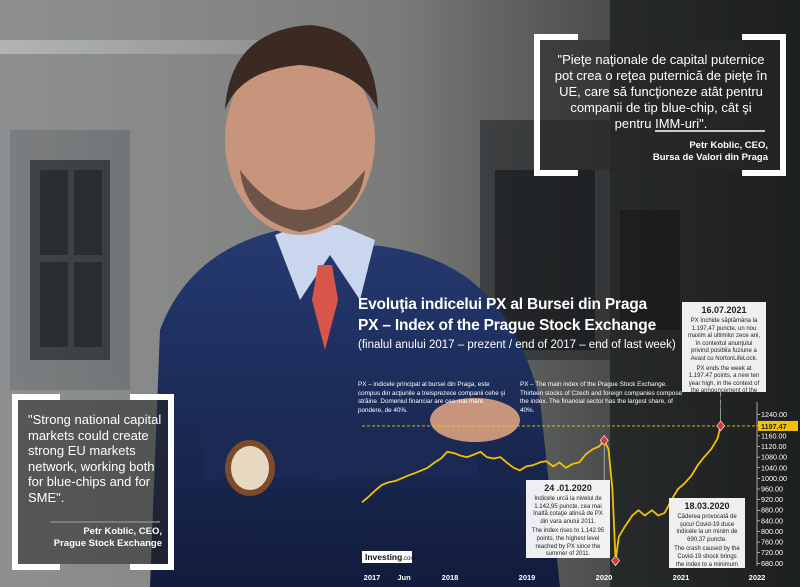  Describe the element at coordinates (372, 577) in the screenshot. I see `x-tick-label: 2017` at that location.